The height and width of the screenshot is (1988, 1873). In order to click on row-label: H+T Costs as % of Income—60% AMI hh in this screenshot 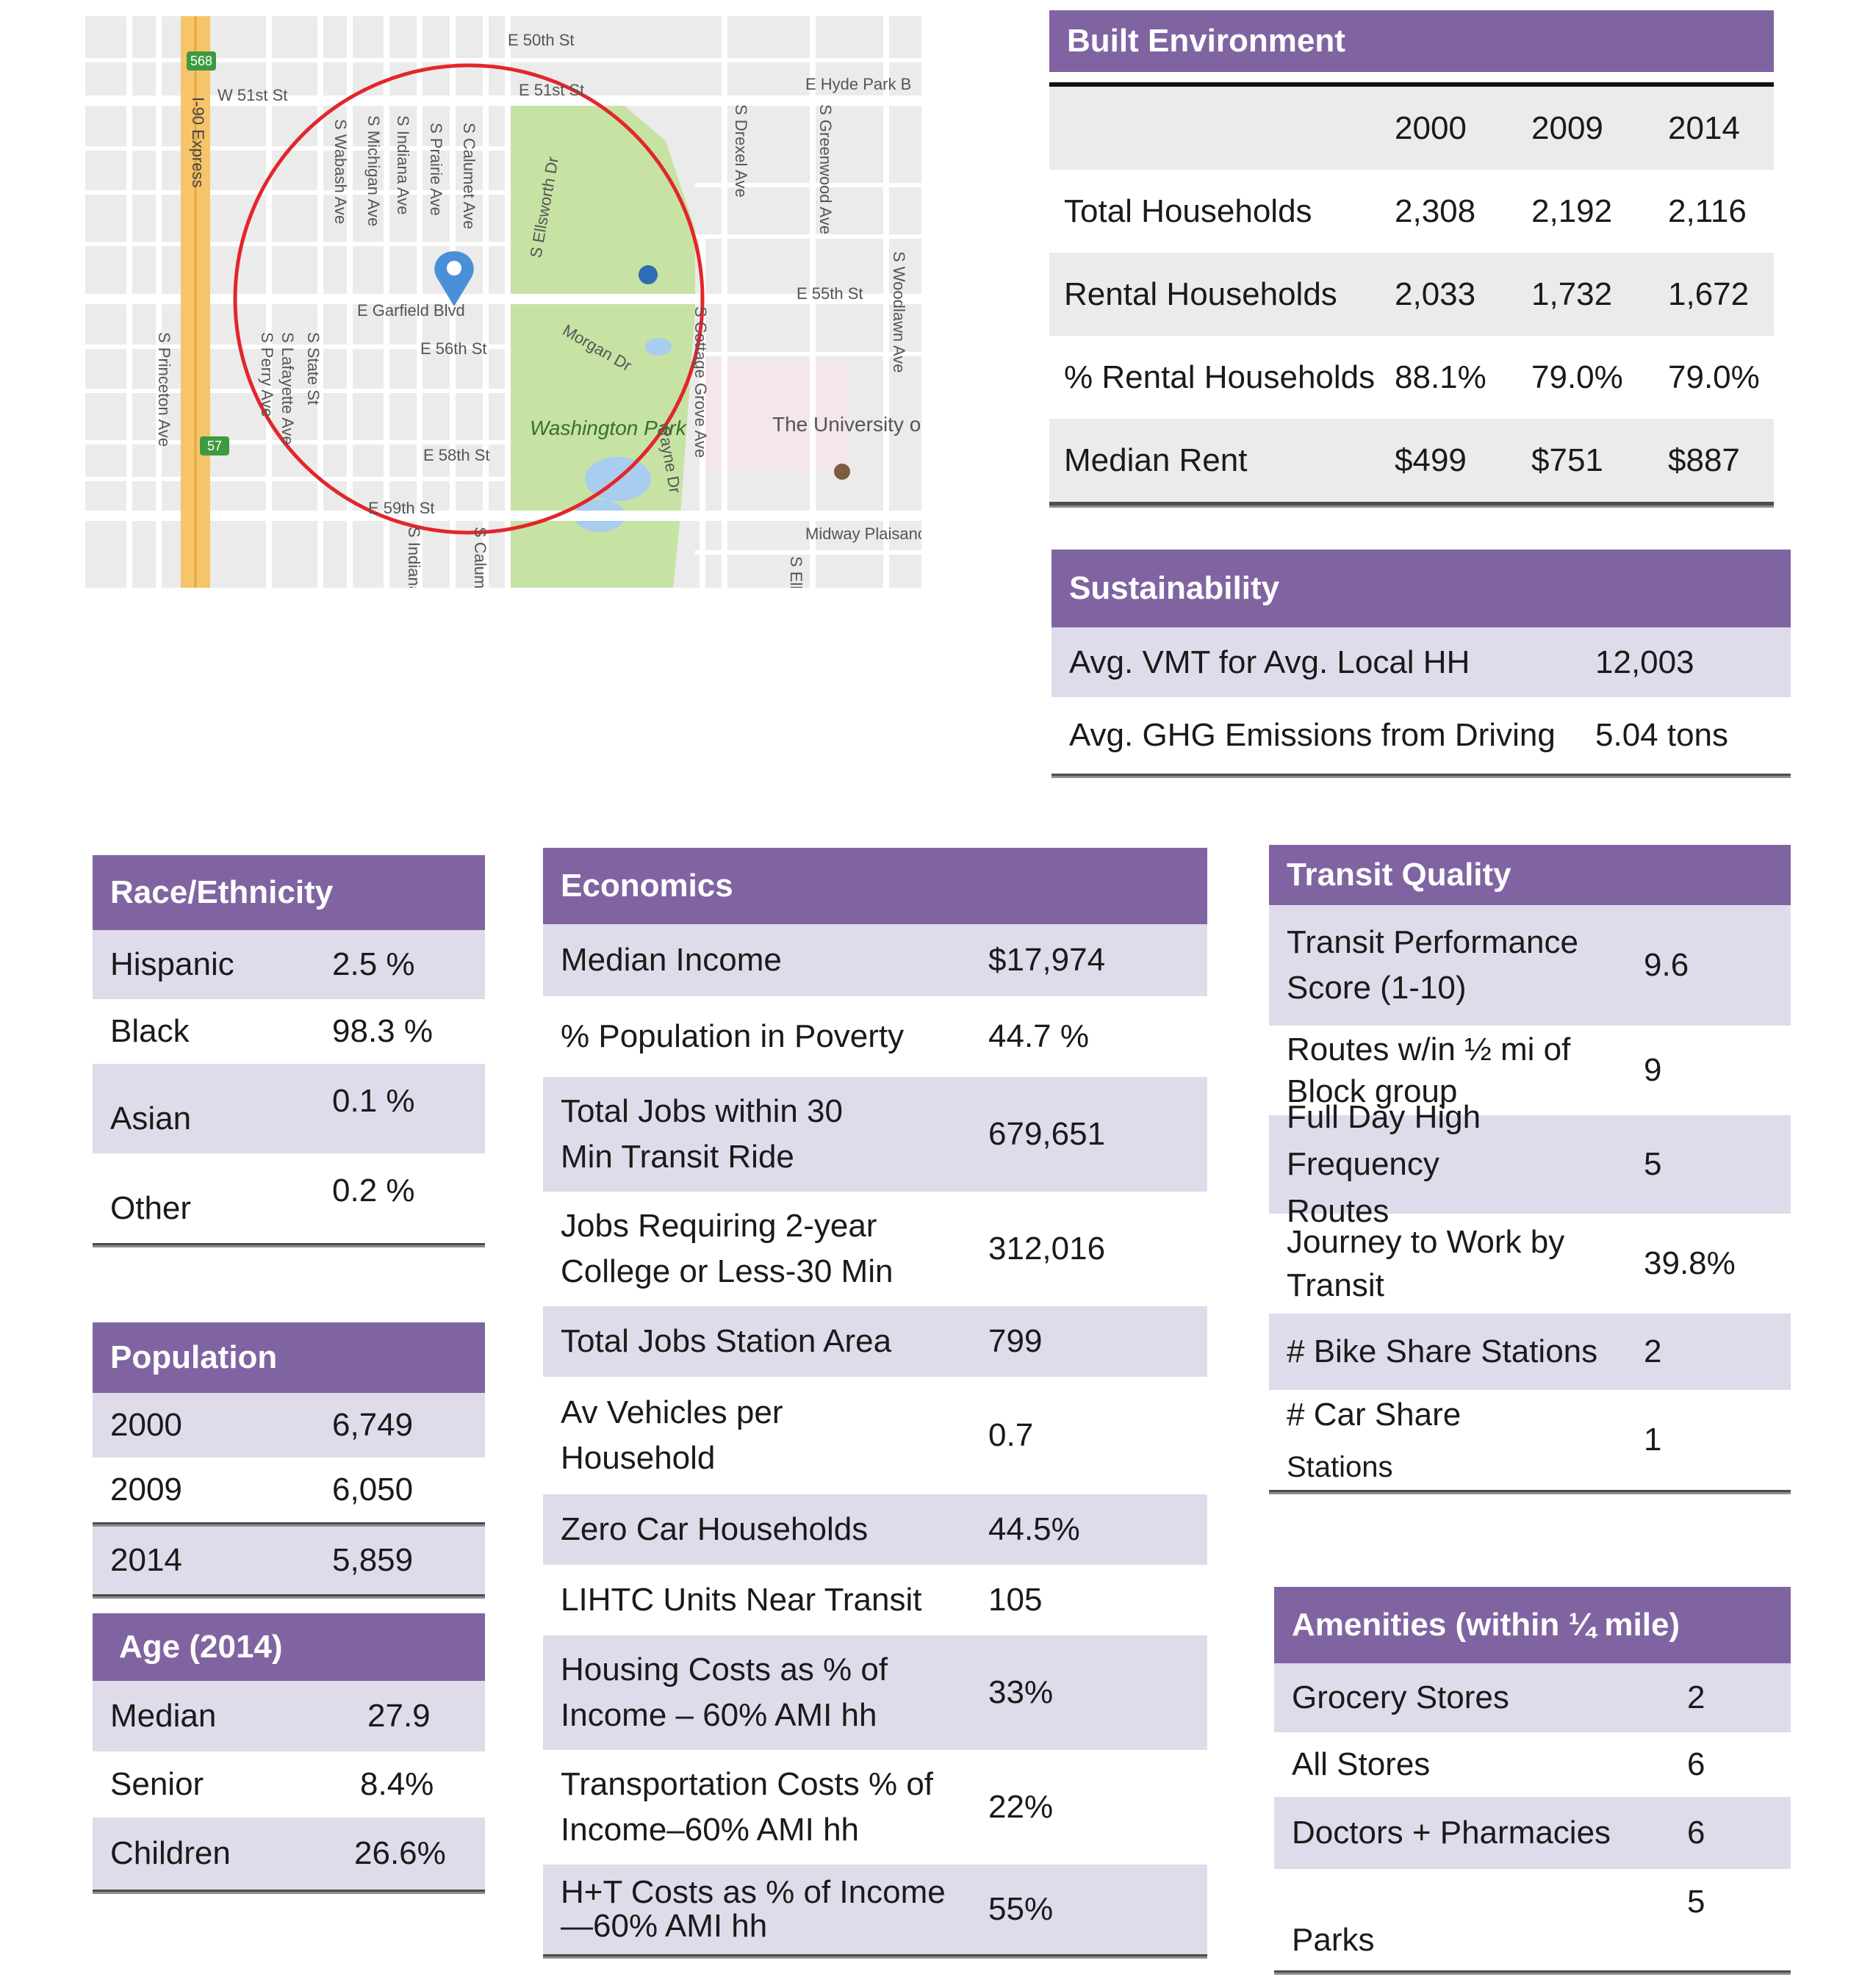, I will do `click(753, 1908)`.